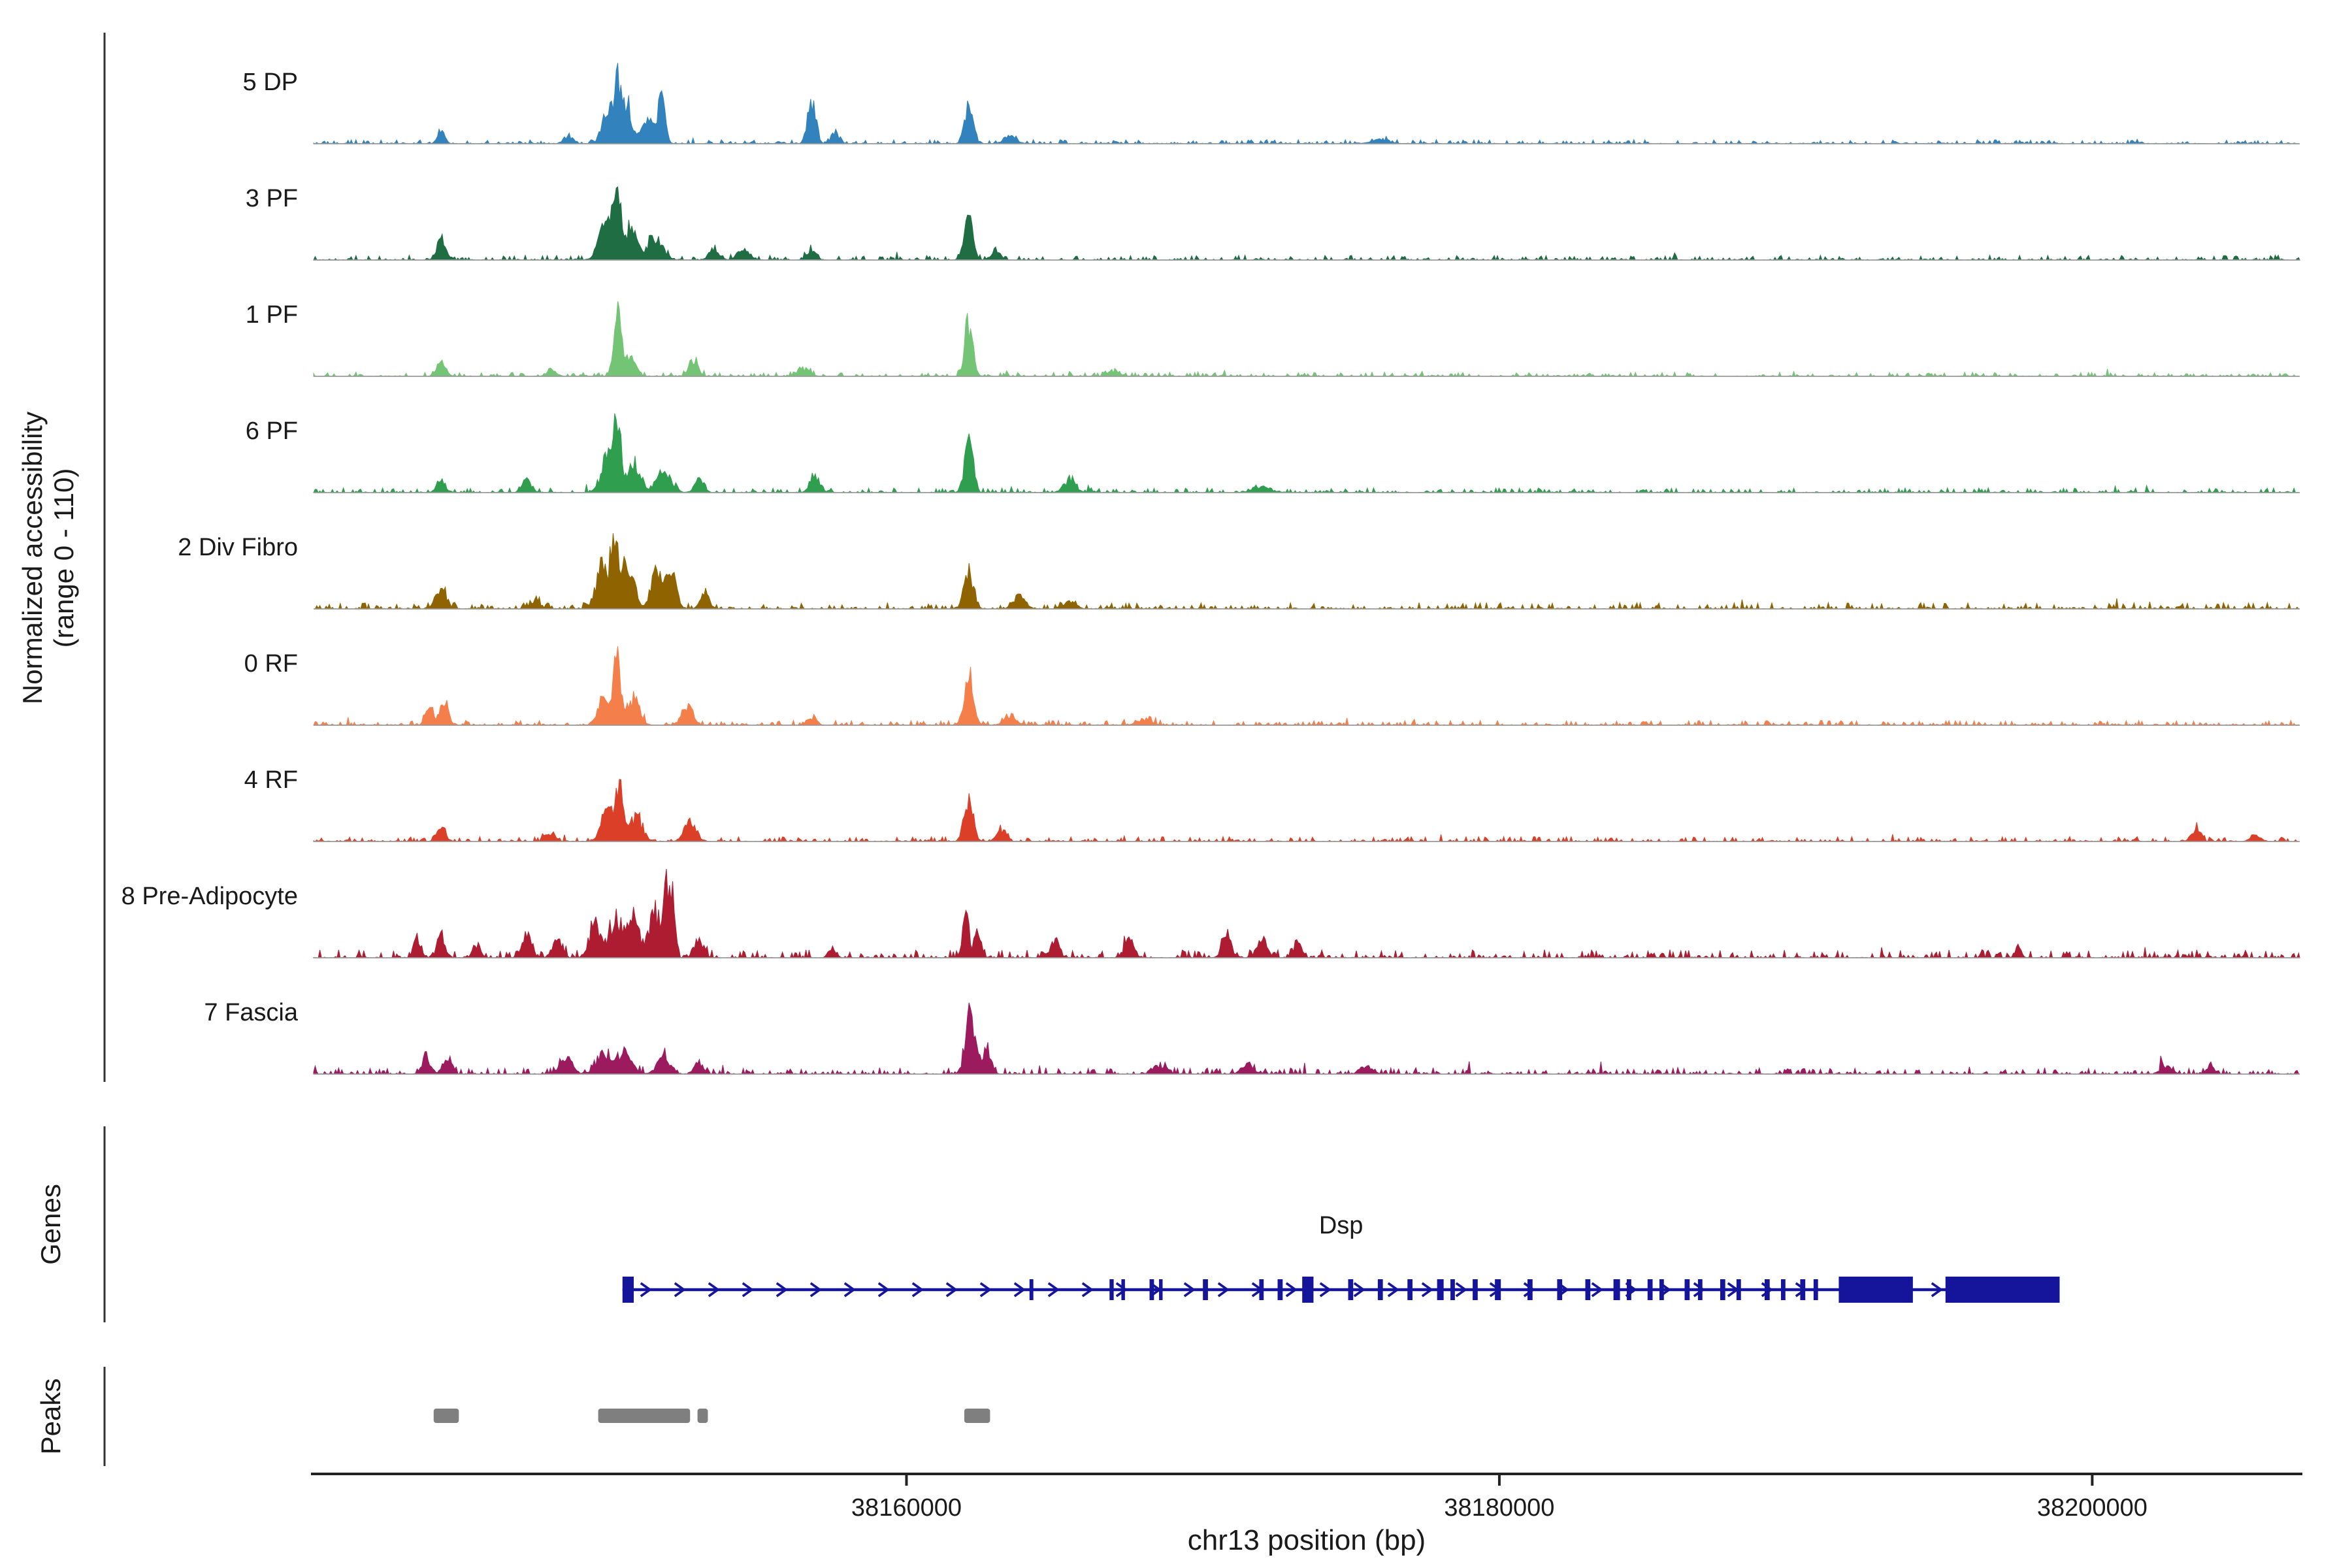  I want to click on track-4-rf: 4 RF, so click(1272, 804).